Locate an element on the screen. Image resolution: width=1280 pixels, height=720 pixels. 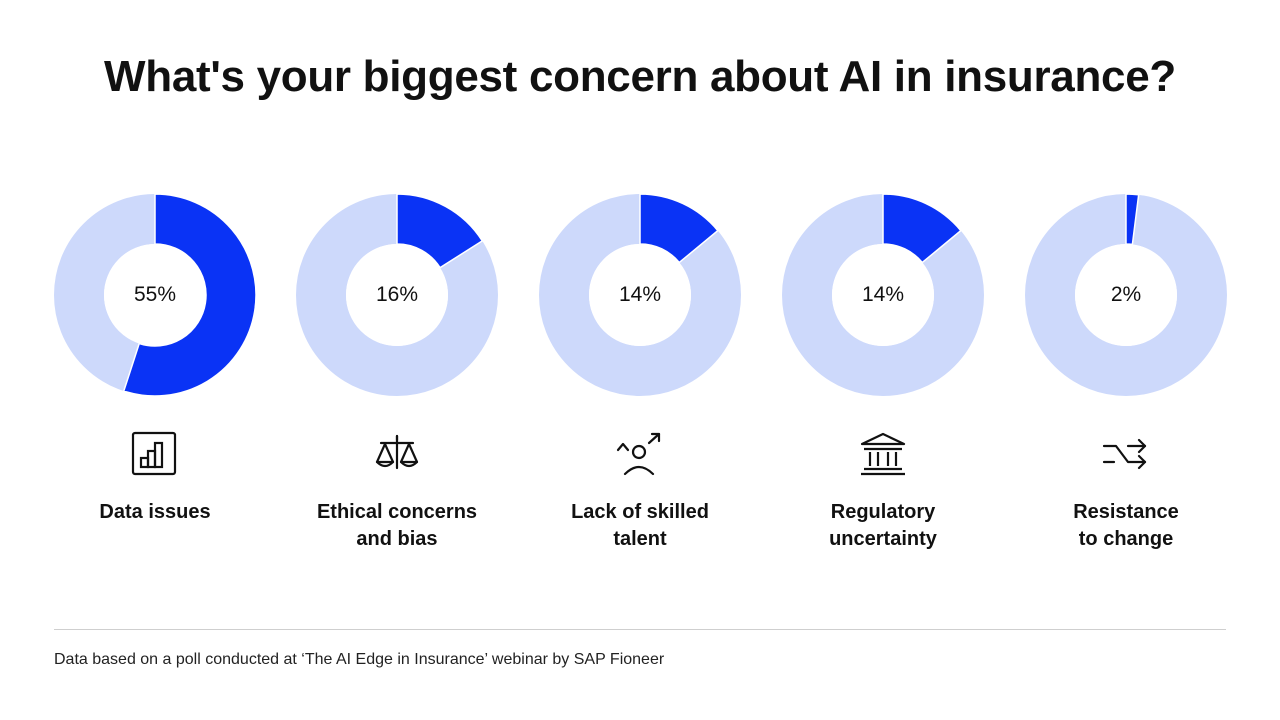
donut-chart-resistance: 2% is located at coordinates (1126, 295).